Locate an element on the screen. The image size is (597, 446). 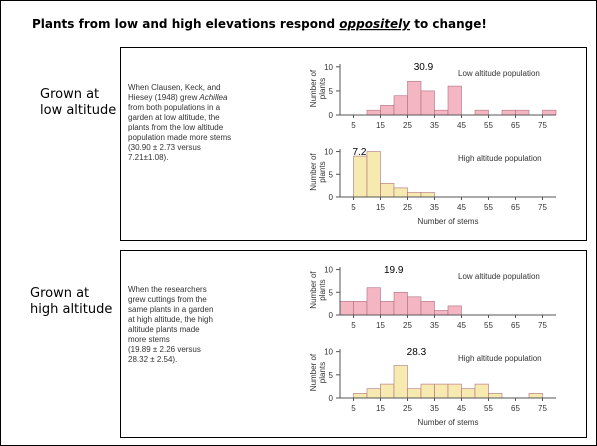
title-emphasis: oppositely is located at coordinates (375, 24).